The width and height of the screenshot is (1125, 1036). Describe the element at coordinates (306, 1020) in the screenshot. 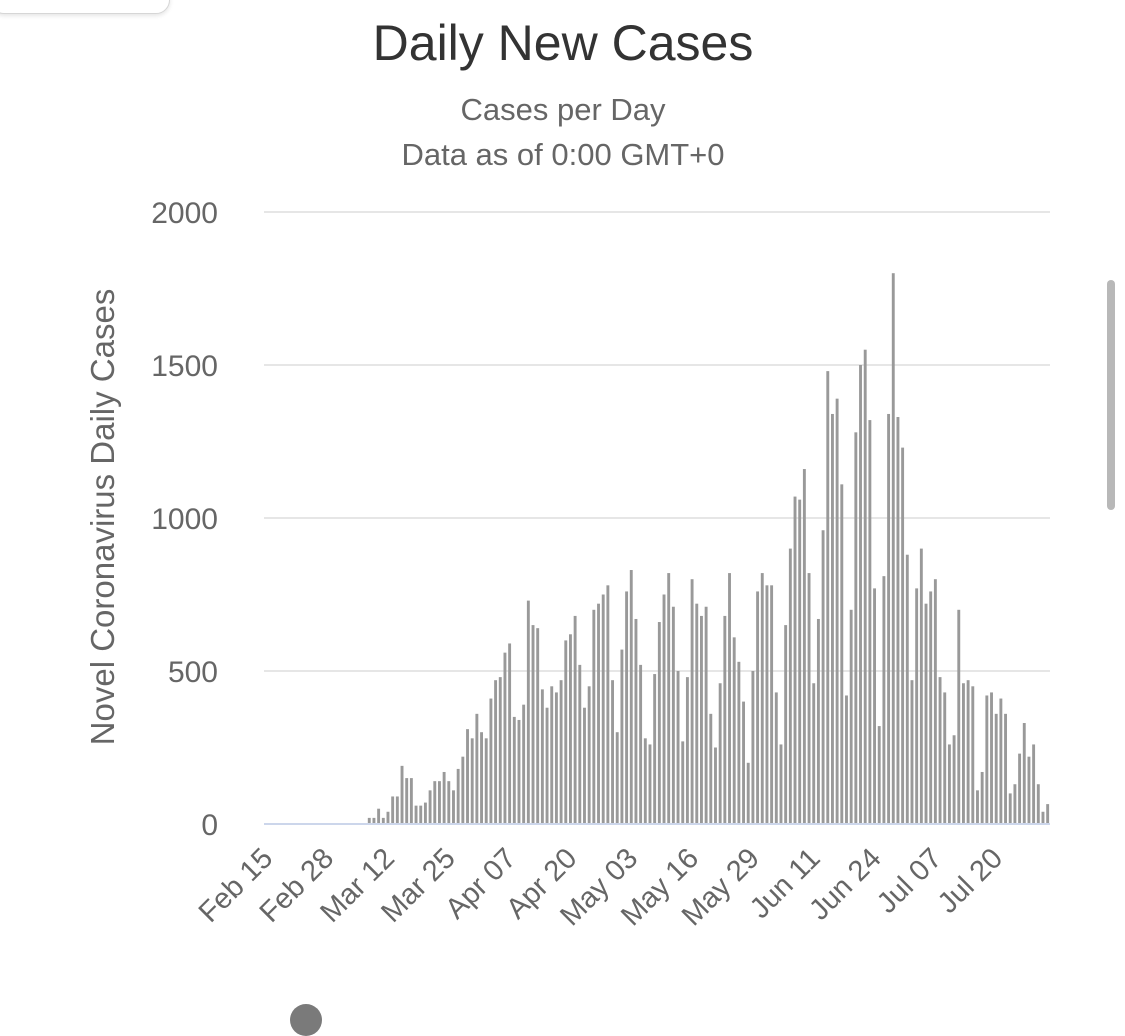

I see `carousel-dot` at that location.